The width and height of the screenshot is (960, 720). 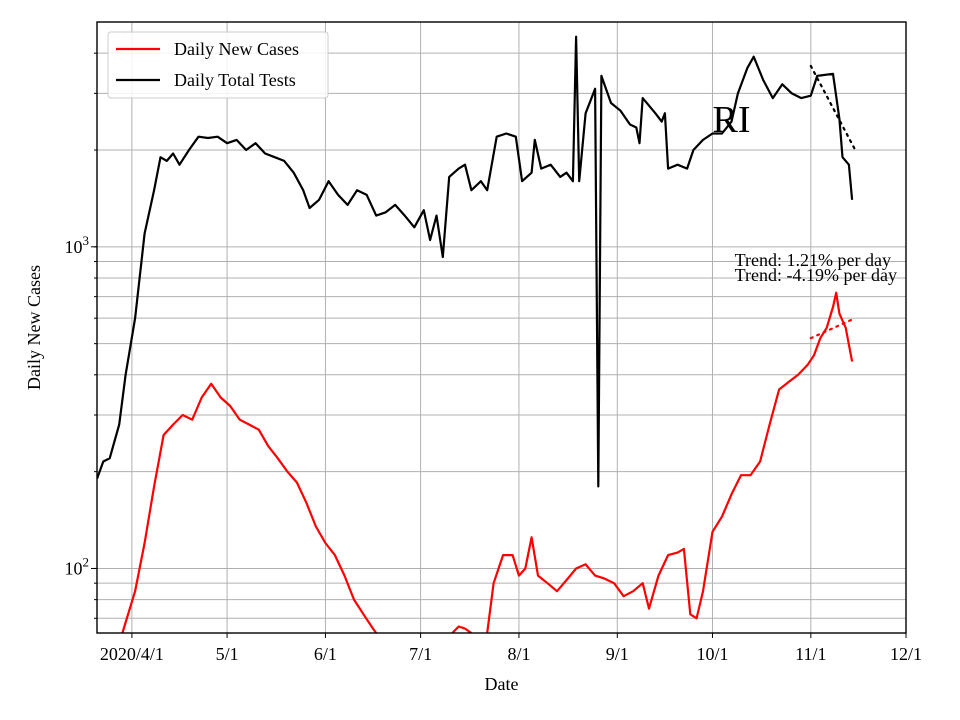 What do you see at coordinates (712, 654) in the screenshot?
I see `x-tick-label: 10/1` at bounding box center [712, 654].